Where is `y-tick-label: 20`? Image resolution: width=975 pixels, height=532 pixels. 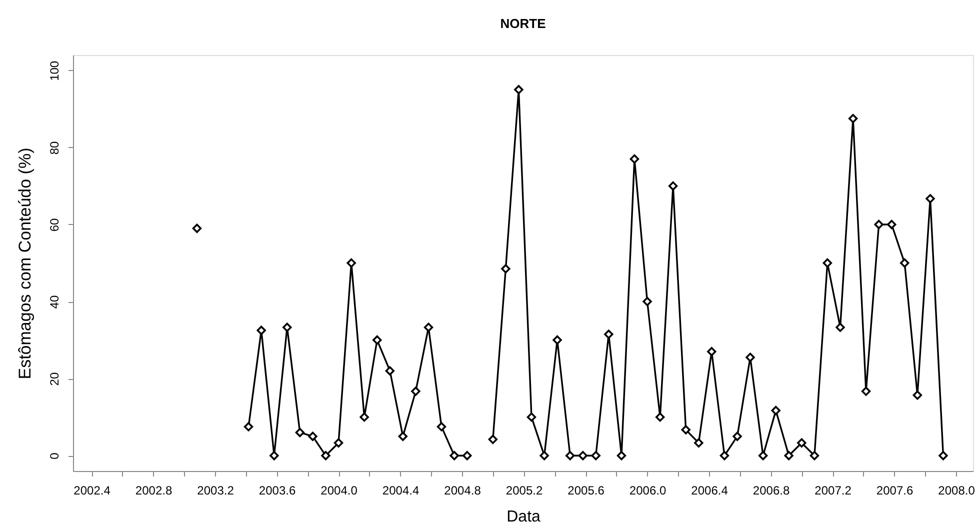 y-tick-label: 20 is located at coordinates (55, 379).